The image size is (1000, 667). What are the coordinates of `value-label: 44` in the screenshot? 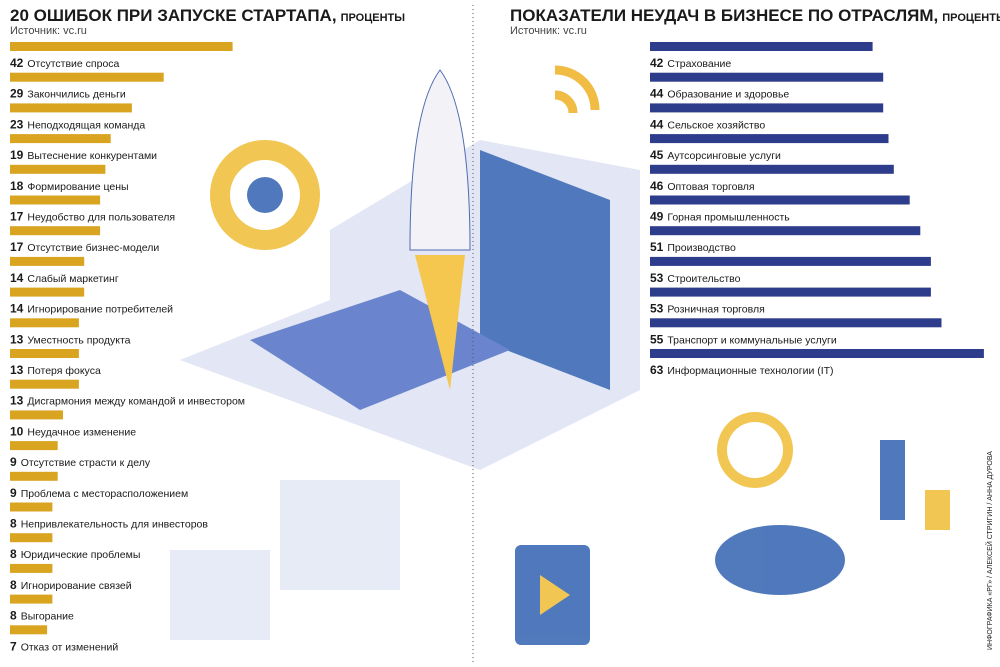 It's located at (657, 124).